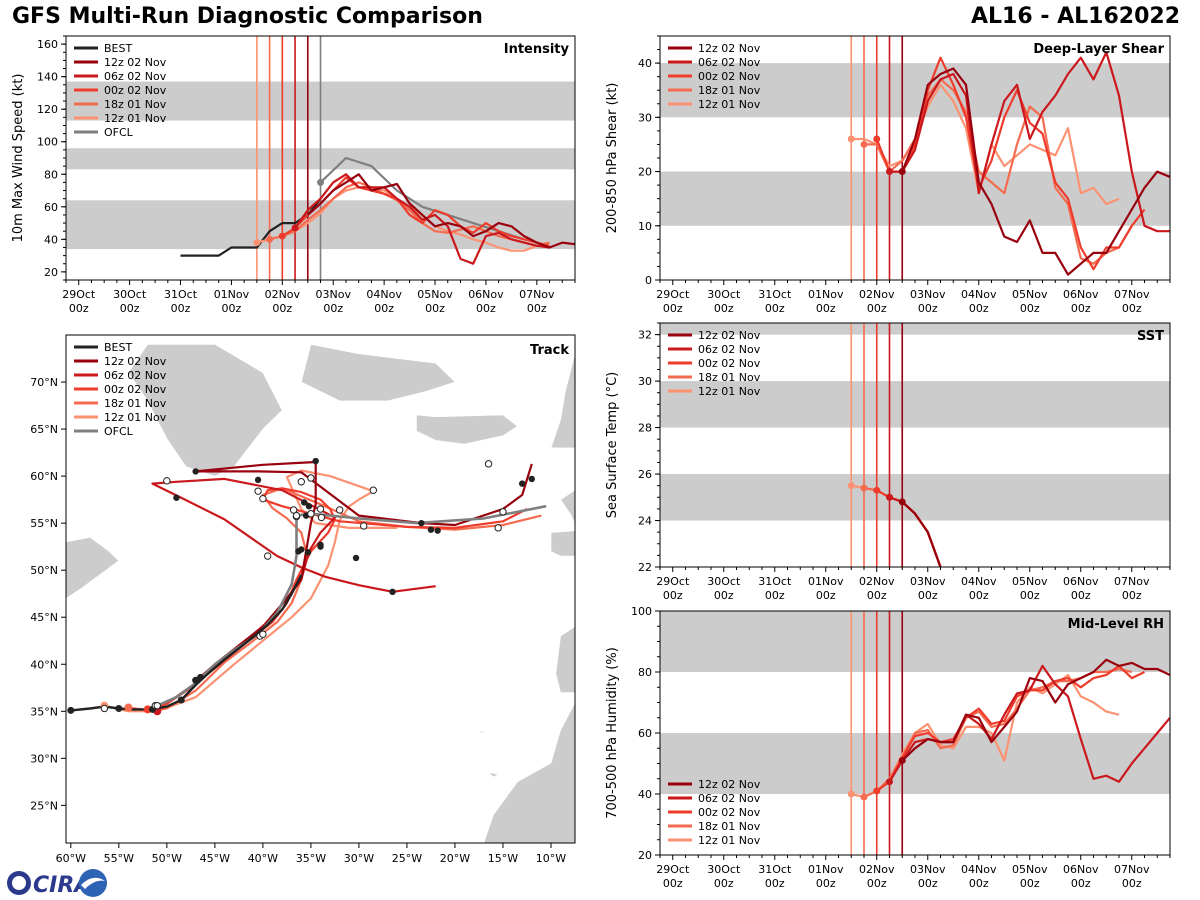 This screenshot has height=900, width=1200. I want to click on rh-xtick-label-day: 07Nov, so click(1132, 869).